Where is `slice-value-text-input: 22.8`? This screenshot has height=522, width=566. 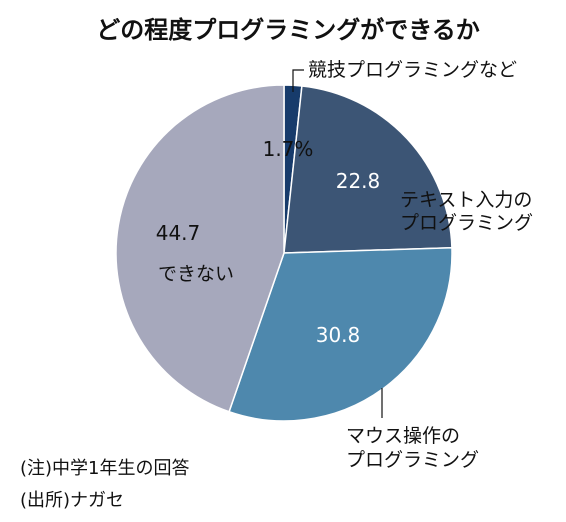 slice-value-text-input: 22.8 is located at coordinates (358, 181).